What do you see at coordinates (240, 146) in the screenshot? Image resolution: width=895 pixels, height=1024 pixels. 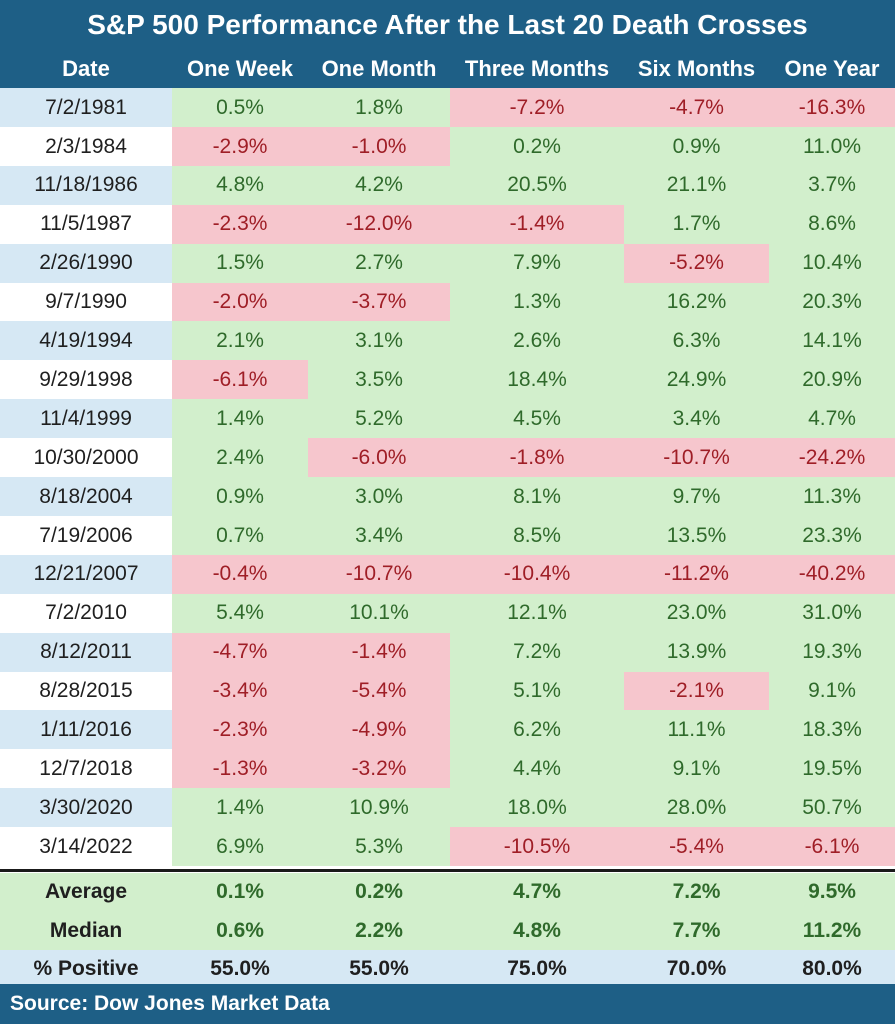 I see `data-cell: -2.9%` at bounding box center [240, 146].